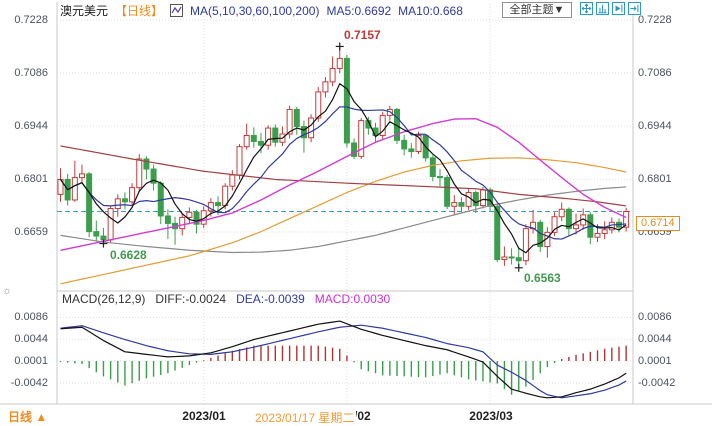 Image resolution: width=712 pixels, height=426 pixels. What do you see at coordinates (602, 8) in the screenshot?
I see `scale-icon` at bounding box center [602, 8].